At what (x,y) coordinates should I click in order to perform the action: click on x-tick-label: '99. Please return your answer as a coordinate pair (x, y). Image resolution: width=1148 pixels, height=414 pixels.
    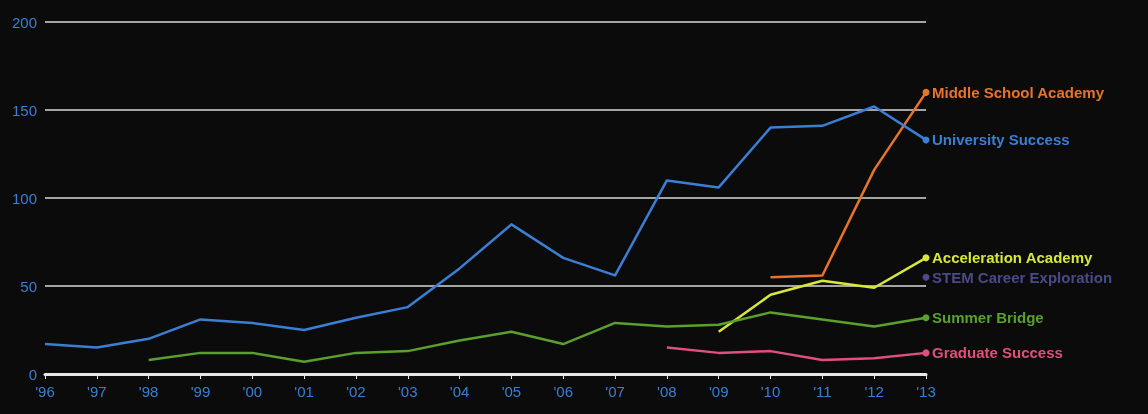
    Looking at the image, I should click on (200, 391).